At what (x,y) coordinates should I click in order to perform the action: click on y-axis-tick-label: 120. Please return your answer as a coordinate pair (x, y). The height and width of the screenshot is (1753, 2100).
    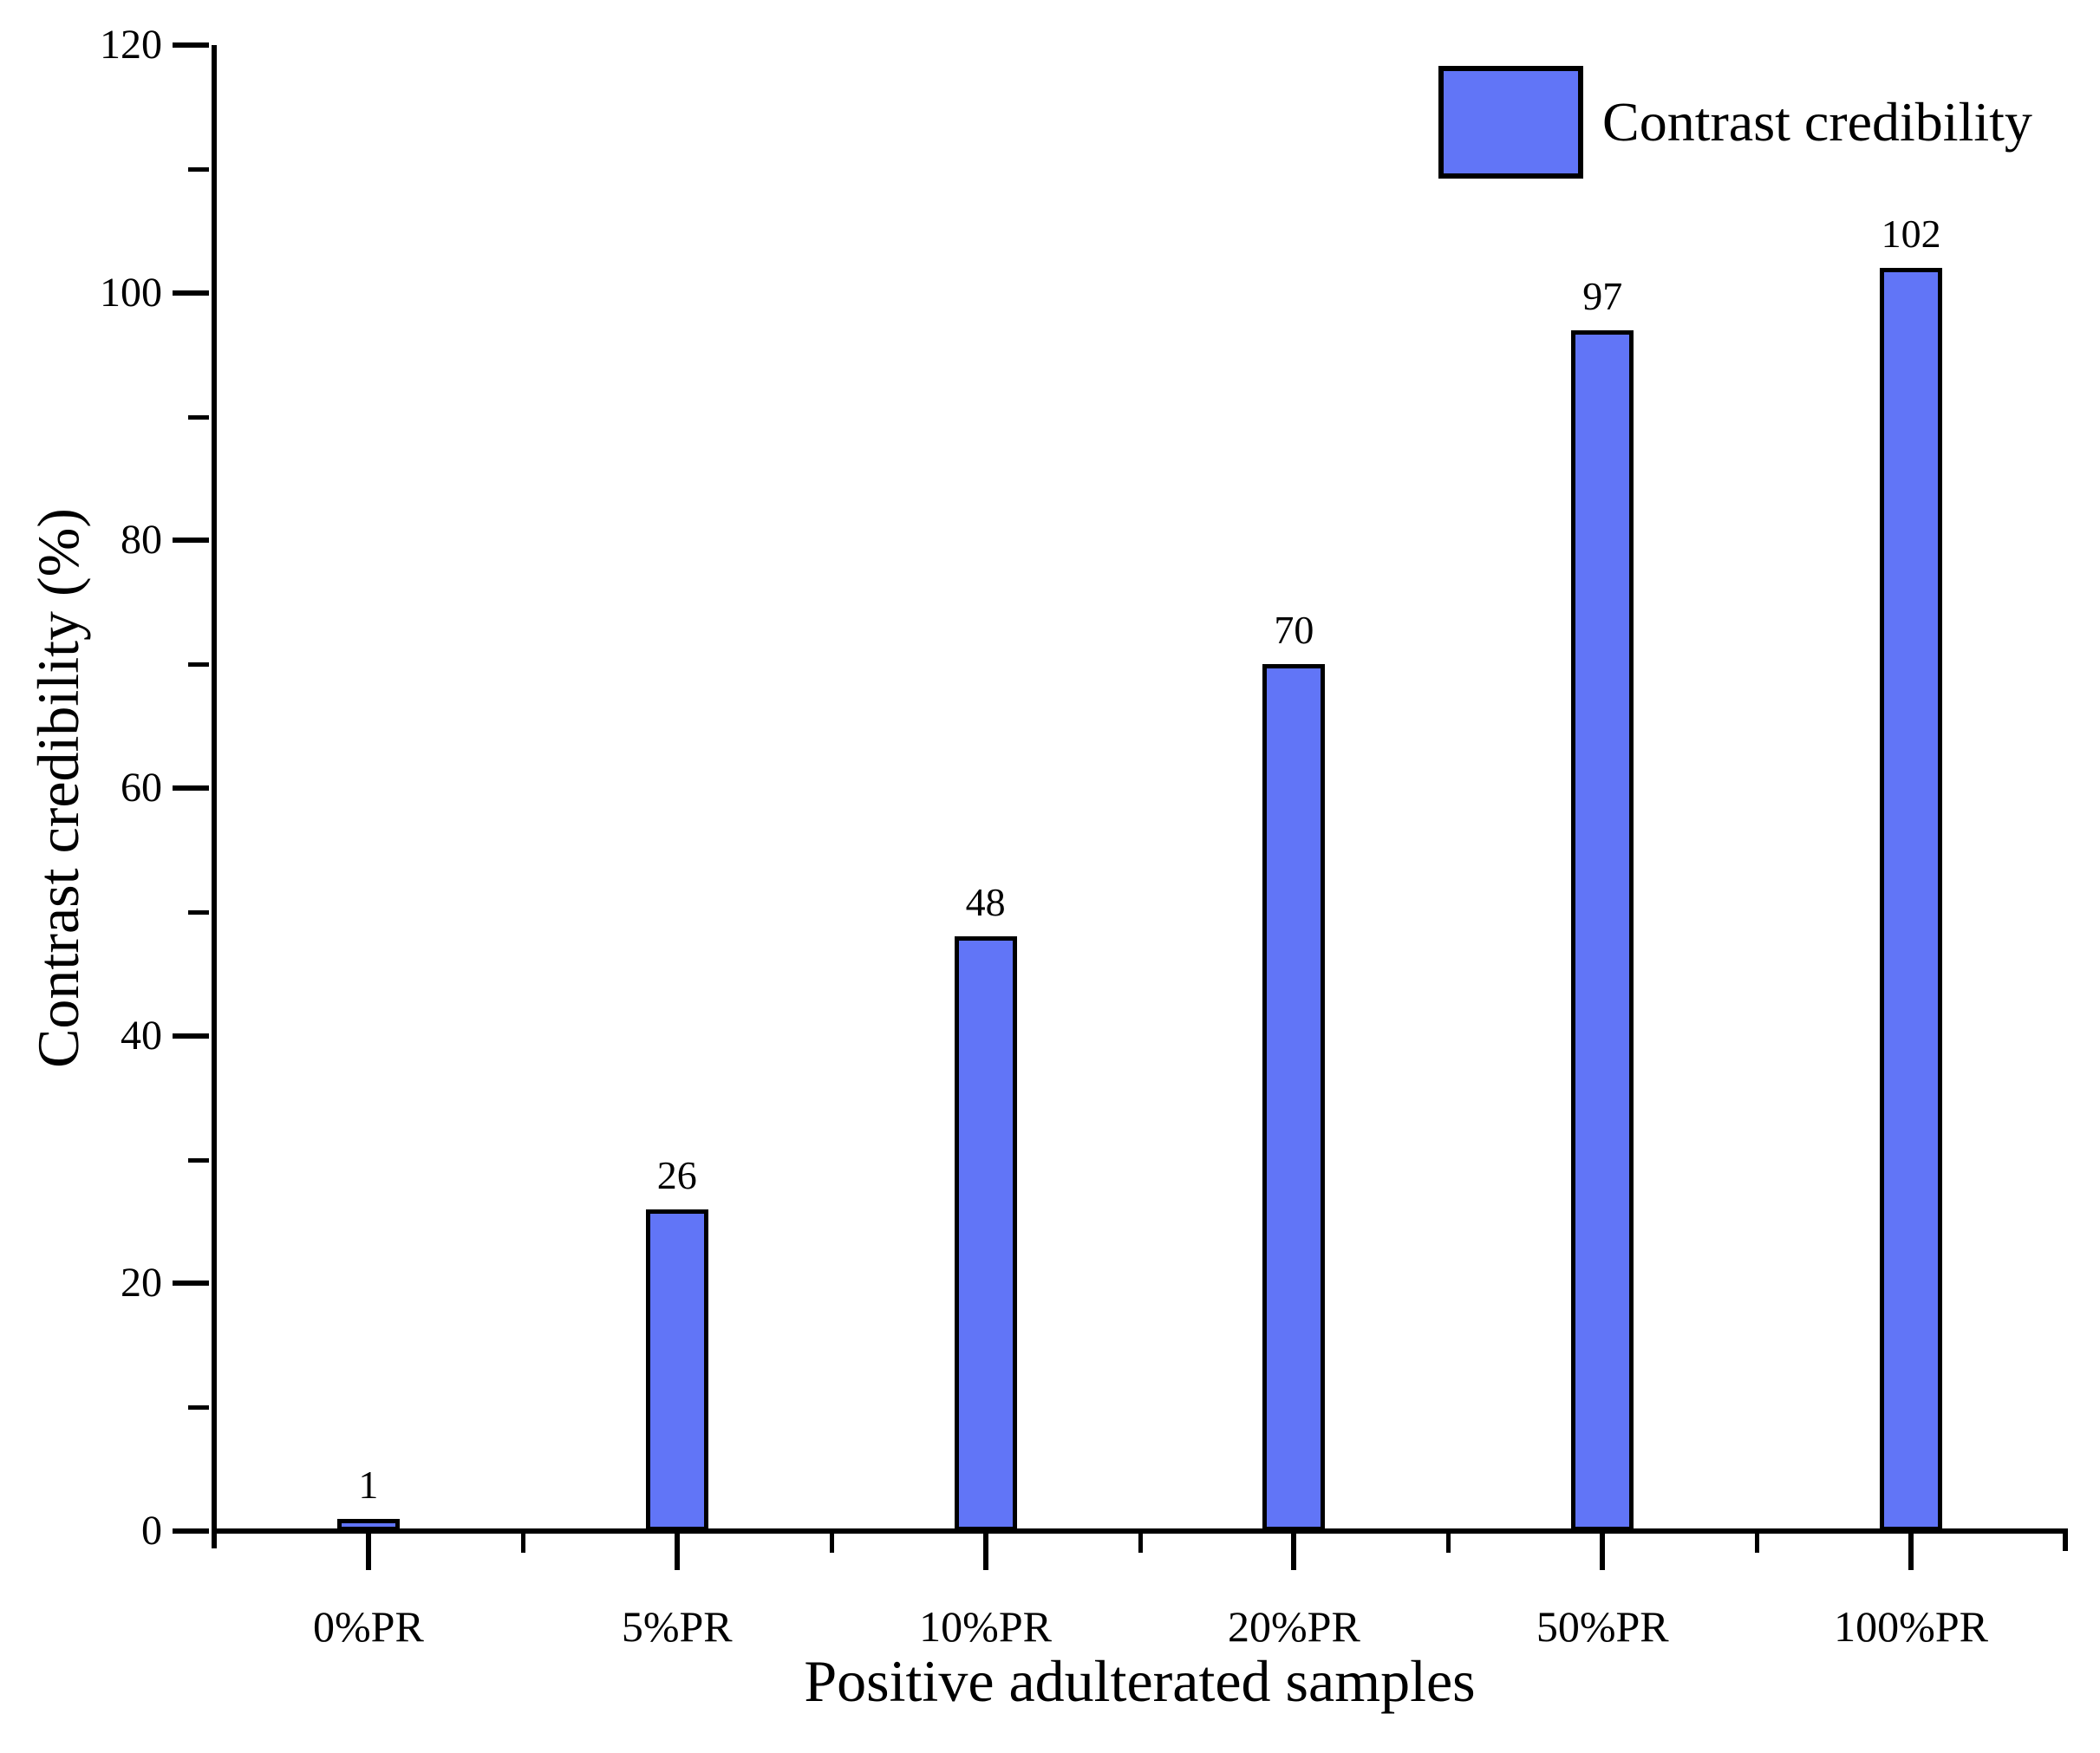
    Looking at the image, I should click on (131, 45).